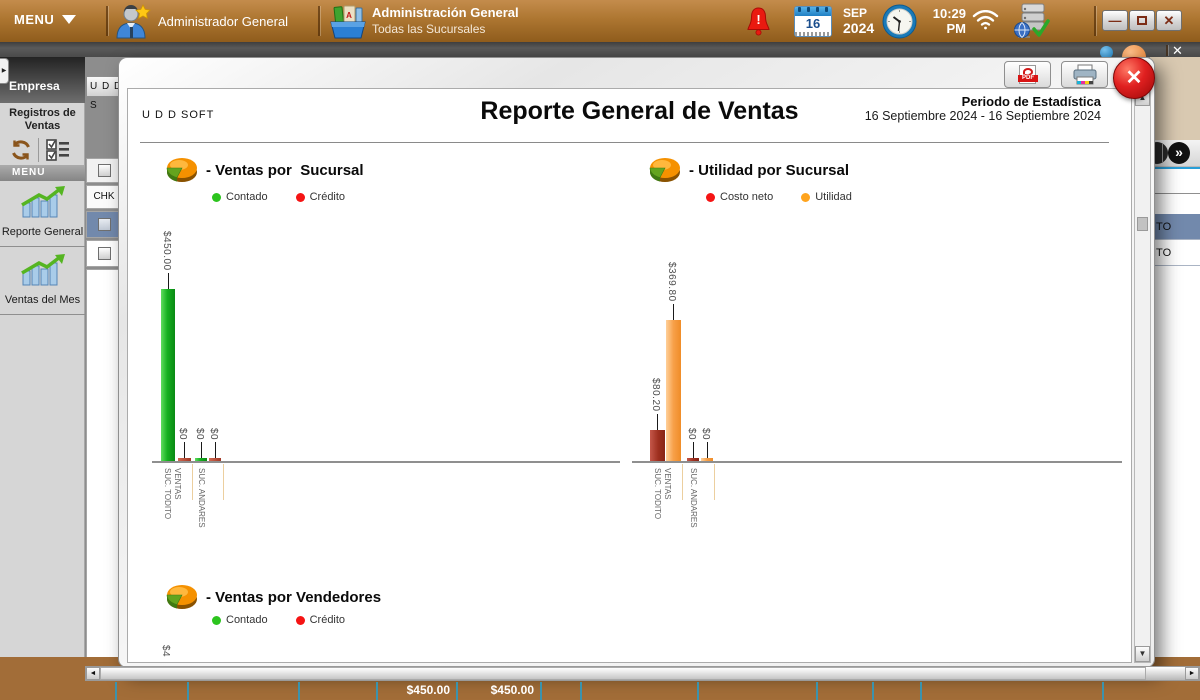 The height and width of the screenshot is (700, 1200). I want to click on grid-row-selected, so click(104, 224).